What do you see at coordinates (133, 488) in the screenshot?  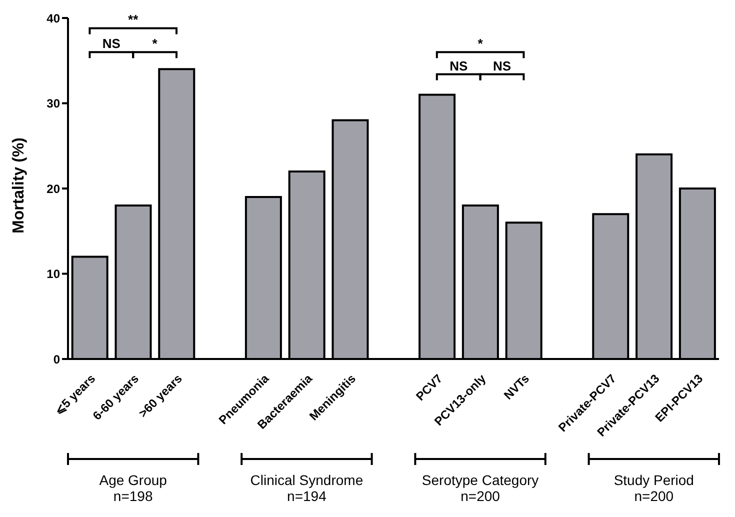 I see `text: Age Group n=198` at bounding box center [133, 488].